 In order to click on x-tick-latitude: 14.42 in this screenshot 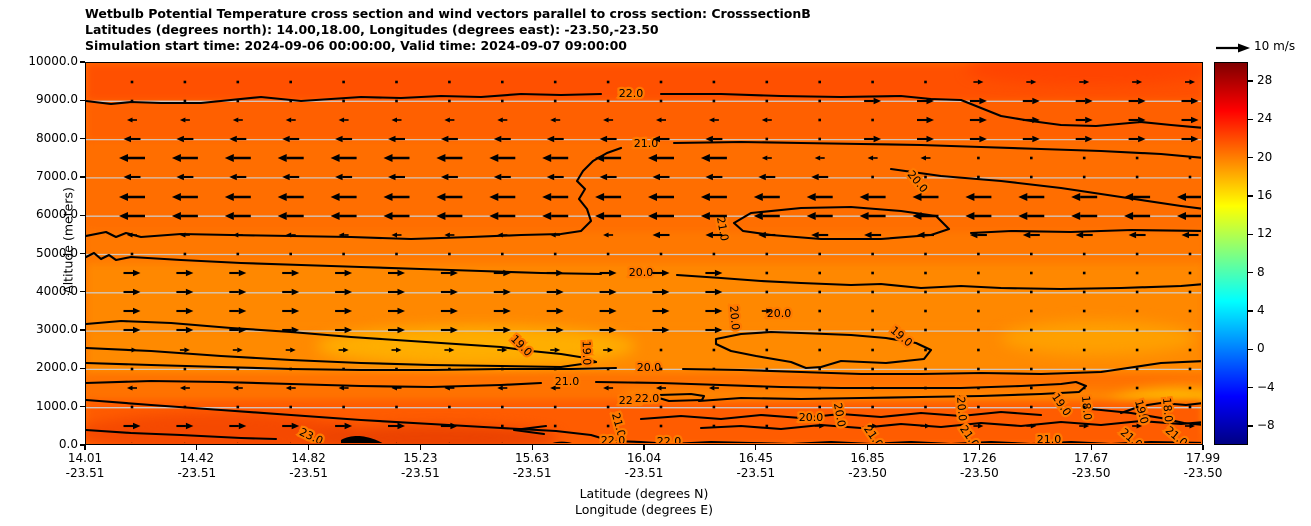, I will do `click(196, 458)`.